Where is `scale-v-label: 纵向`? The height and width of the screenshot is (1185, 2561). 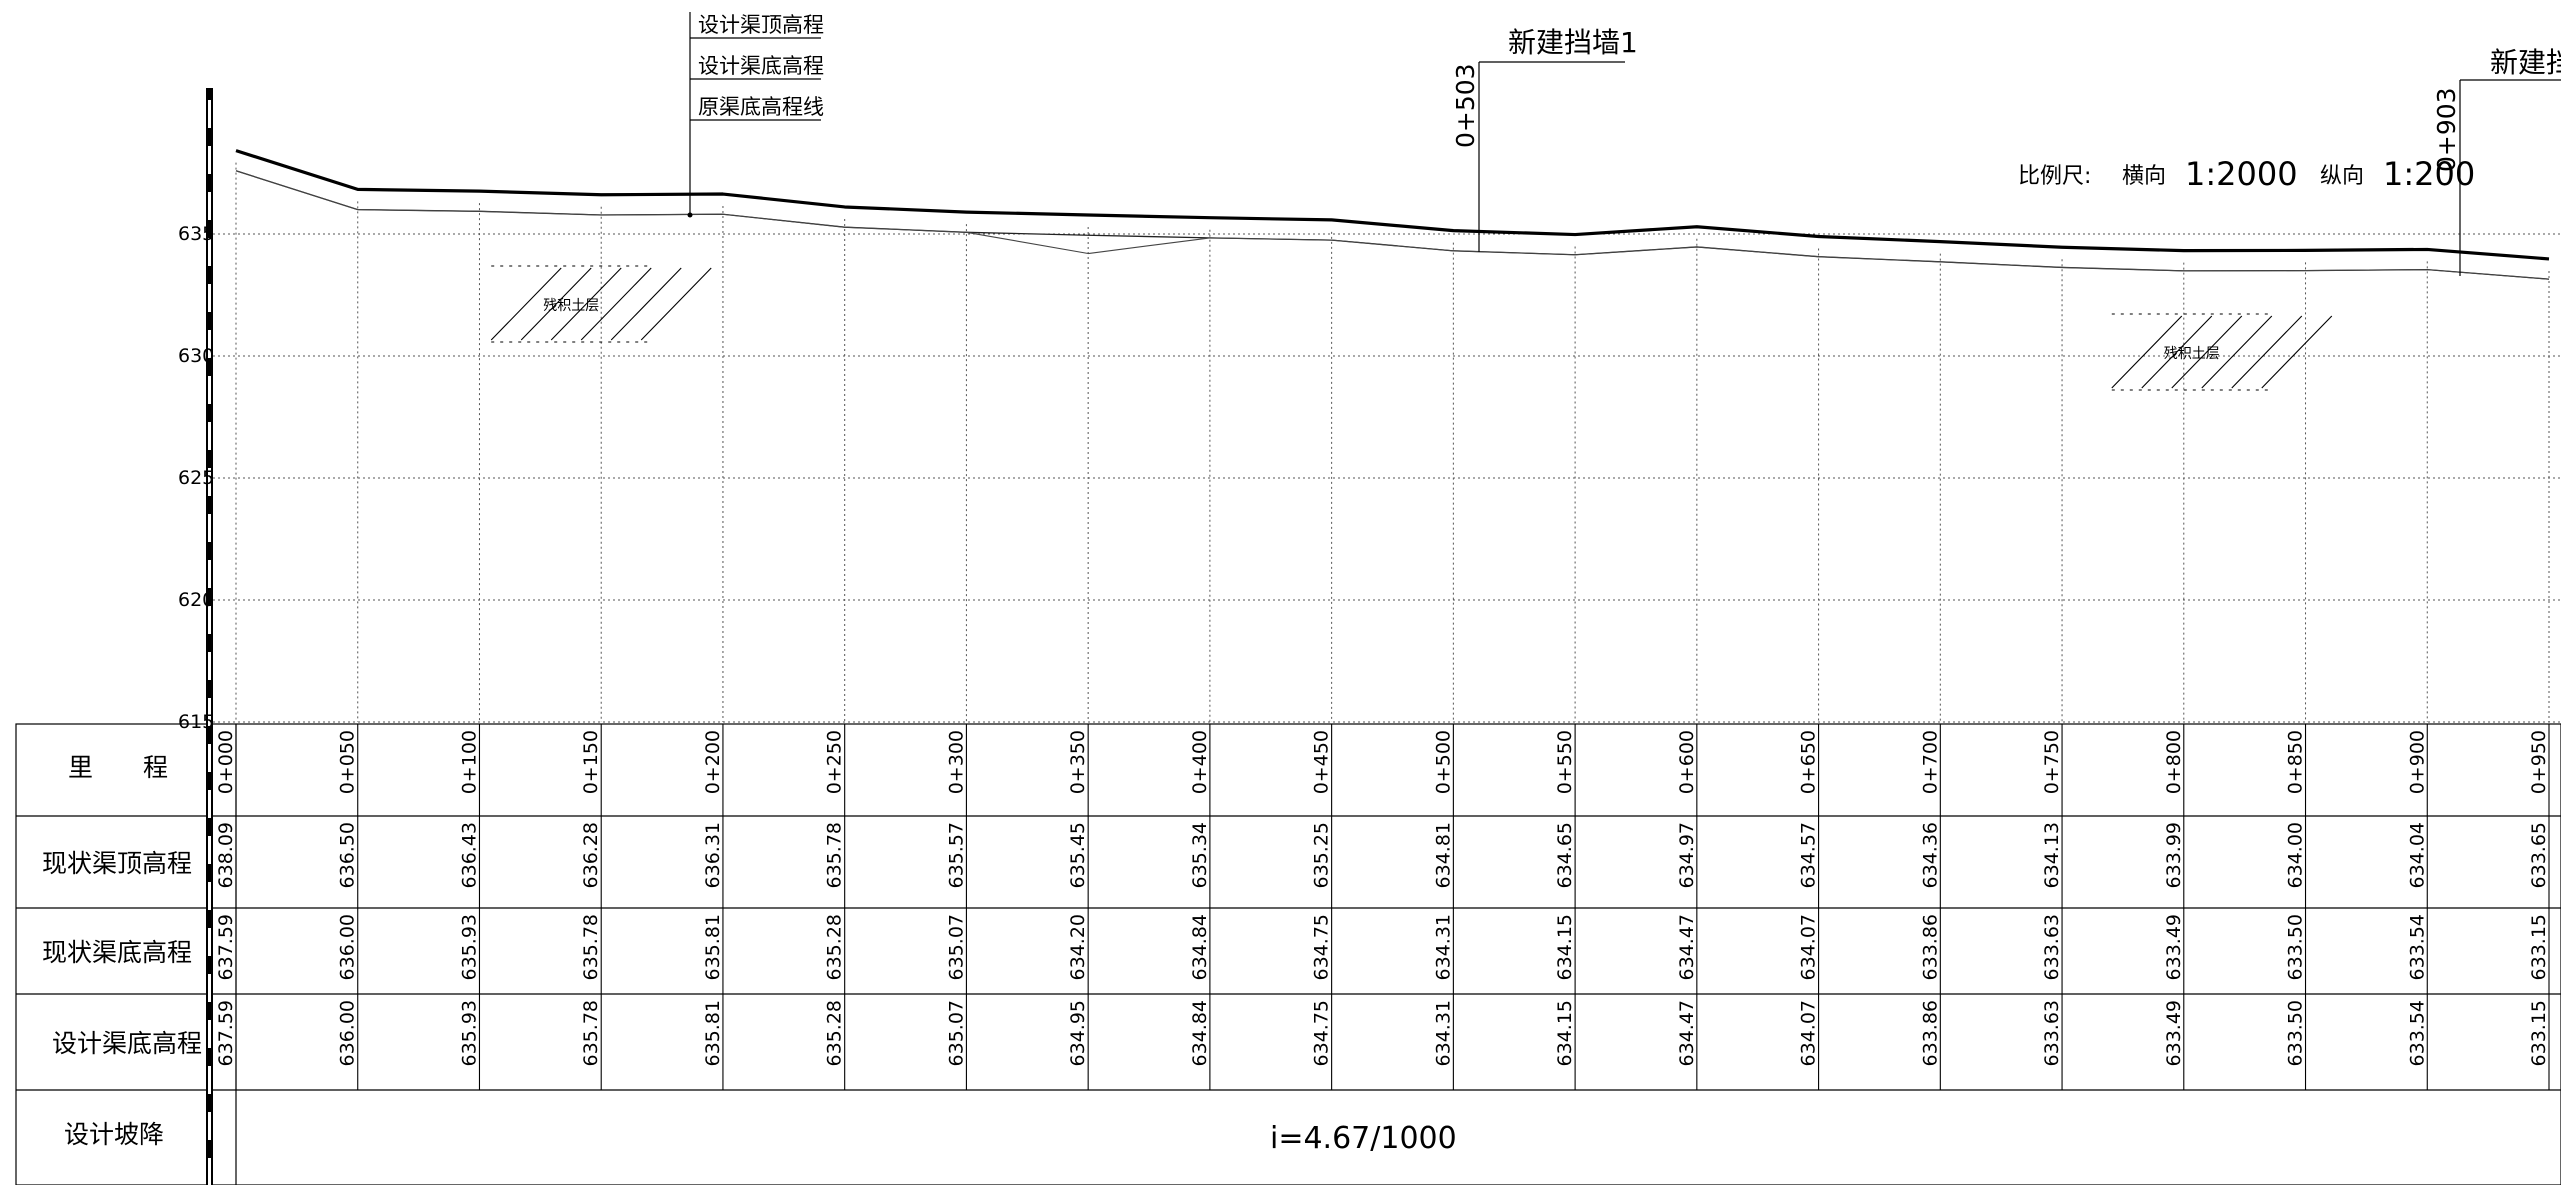 scale-v-label: 纵向 is located at coordinates (2342, 176).